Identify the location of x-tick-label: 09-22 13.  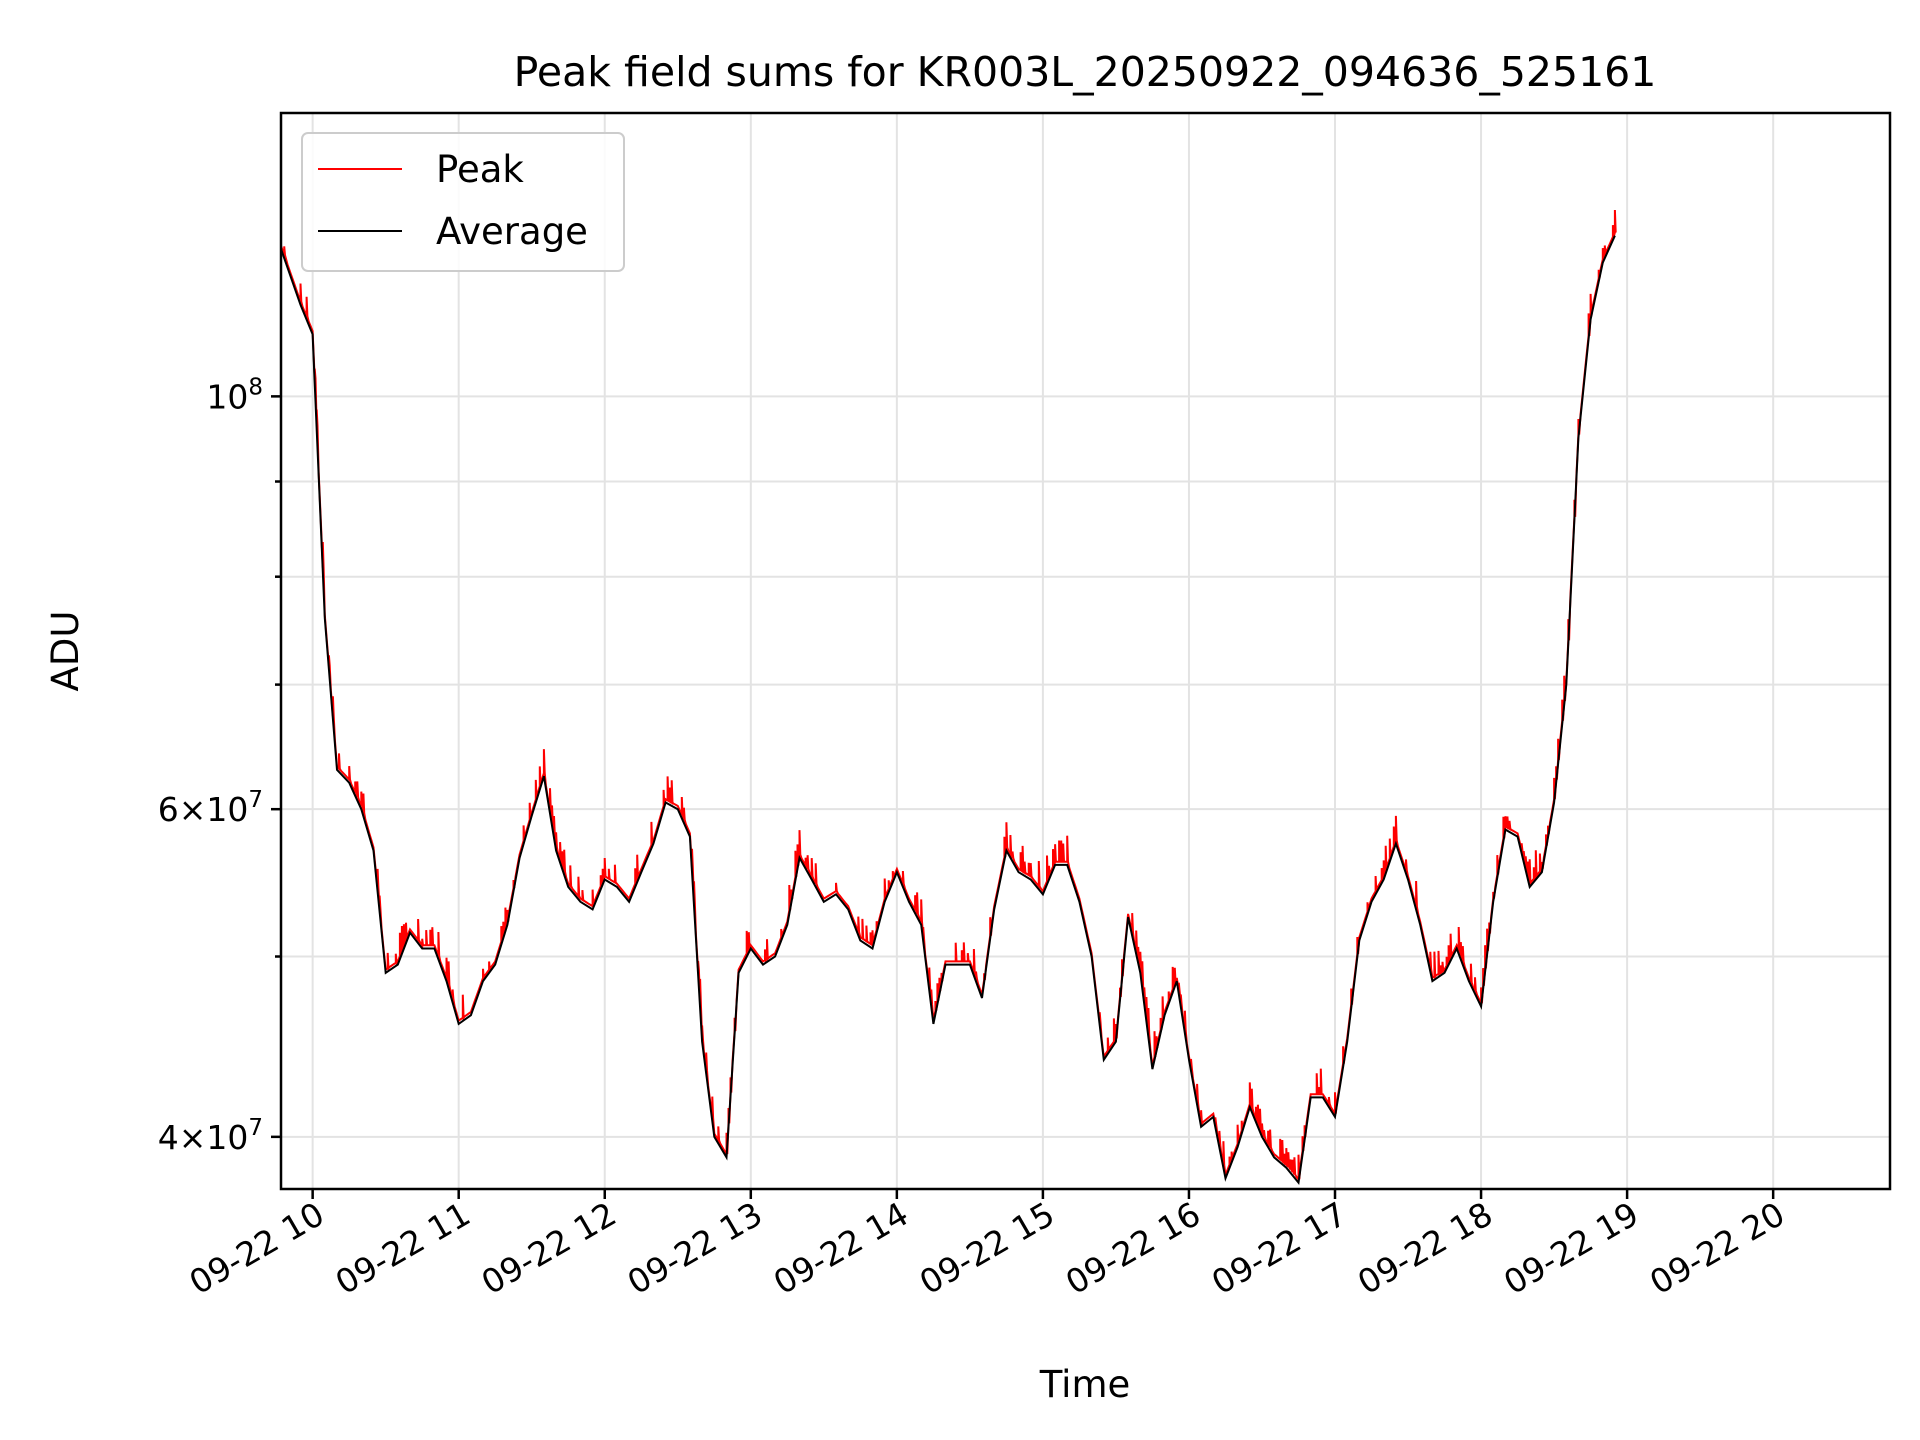
(695, 1248).